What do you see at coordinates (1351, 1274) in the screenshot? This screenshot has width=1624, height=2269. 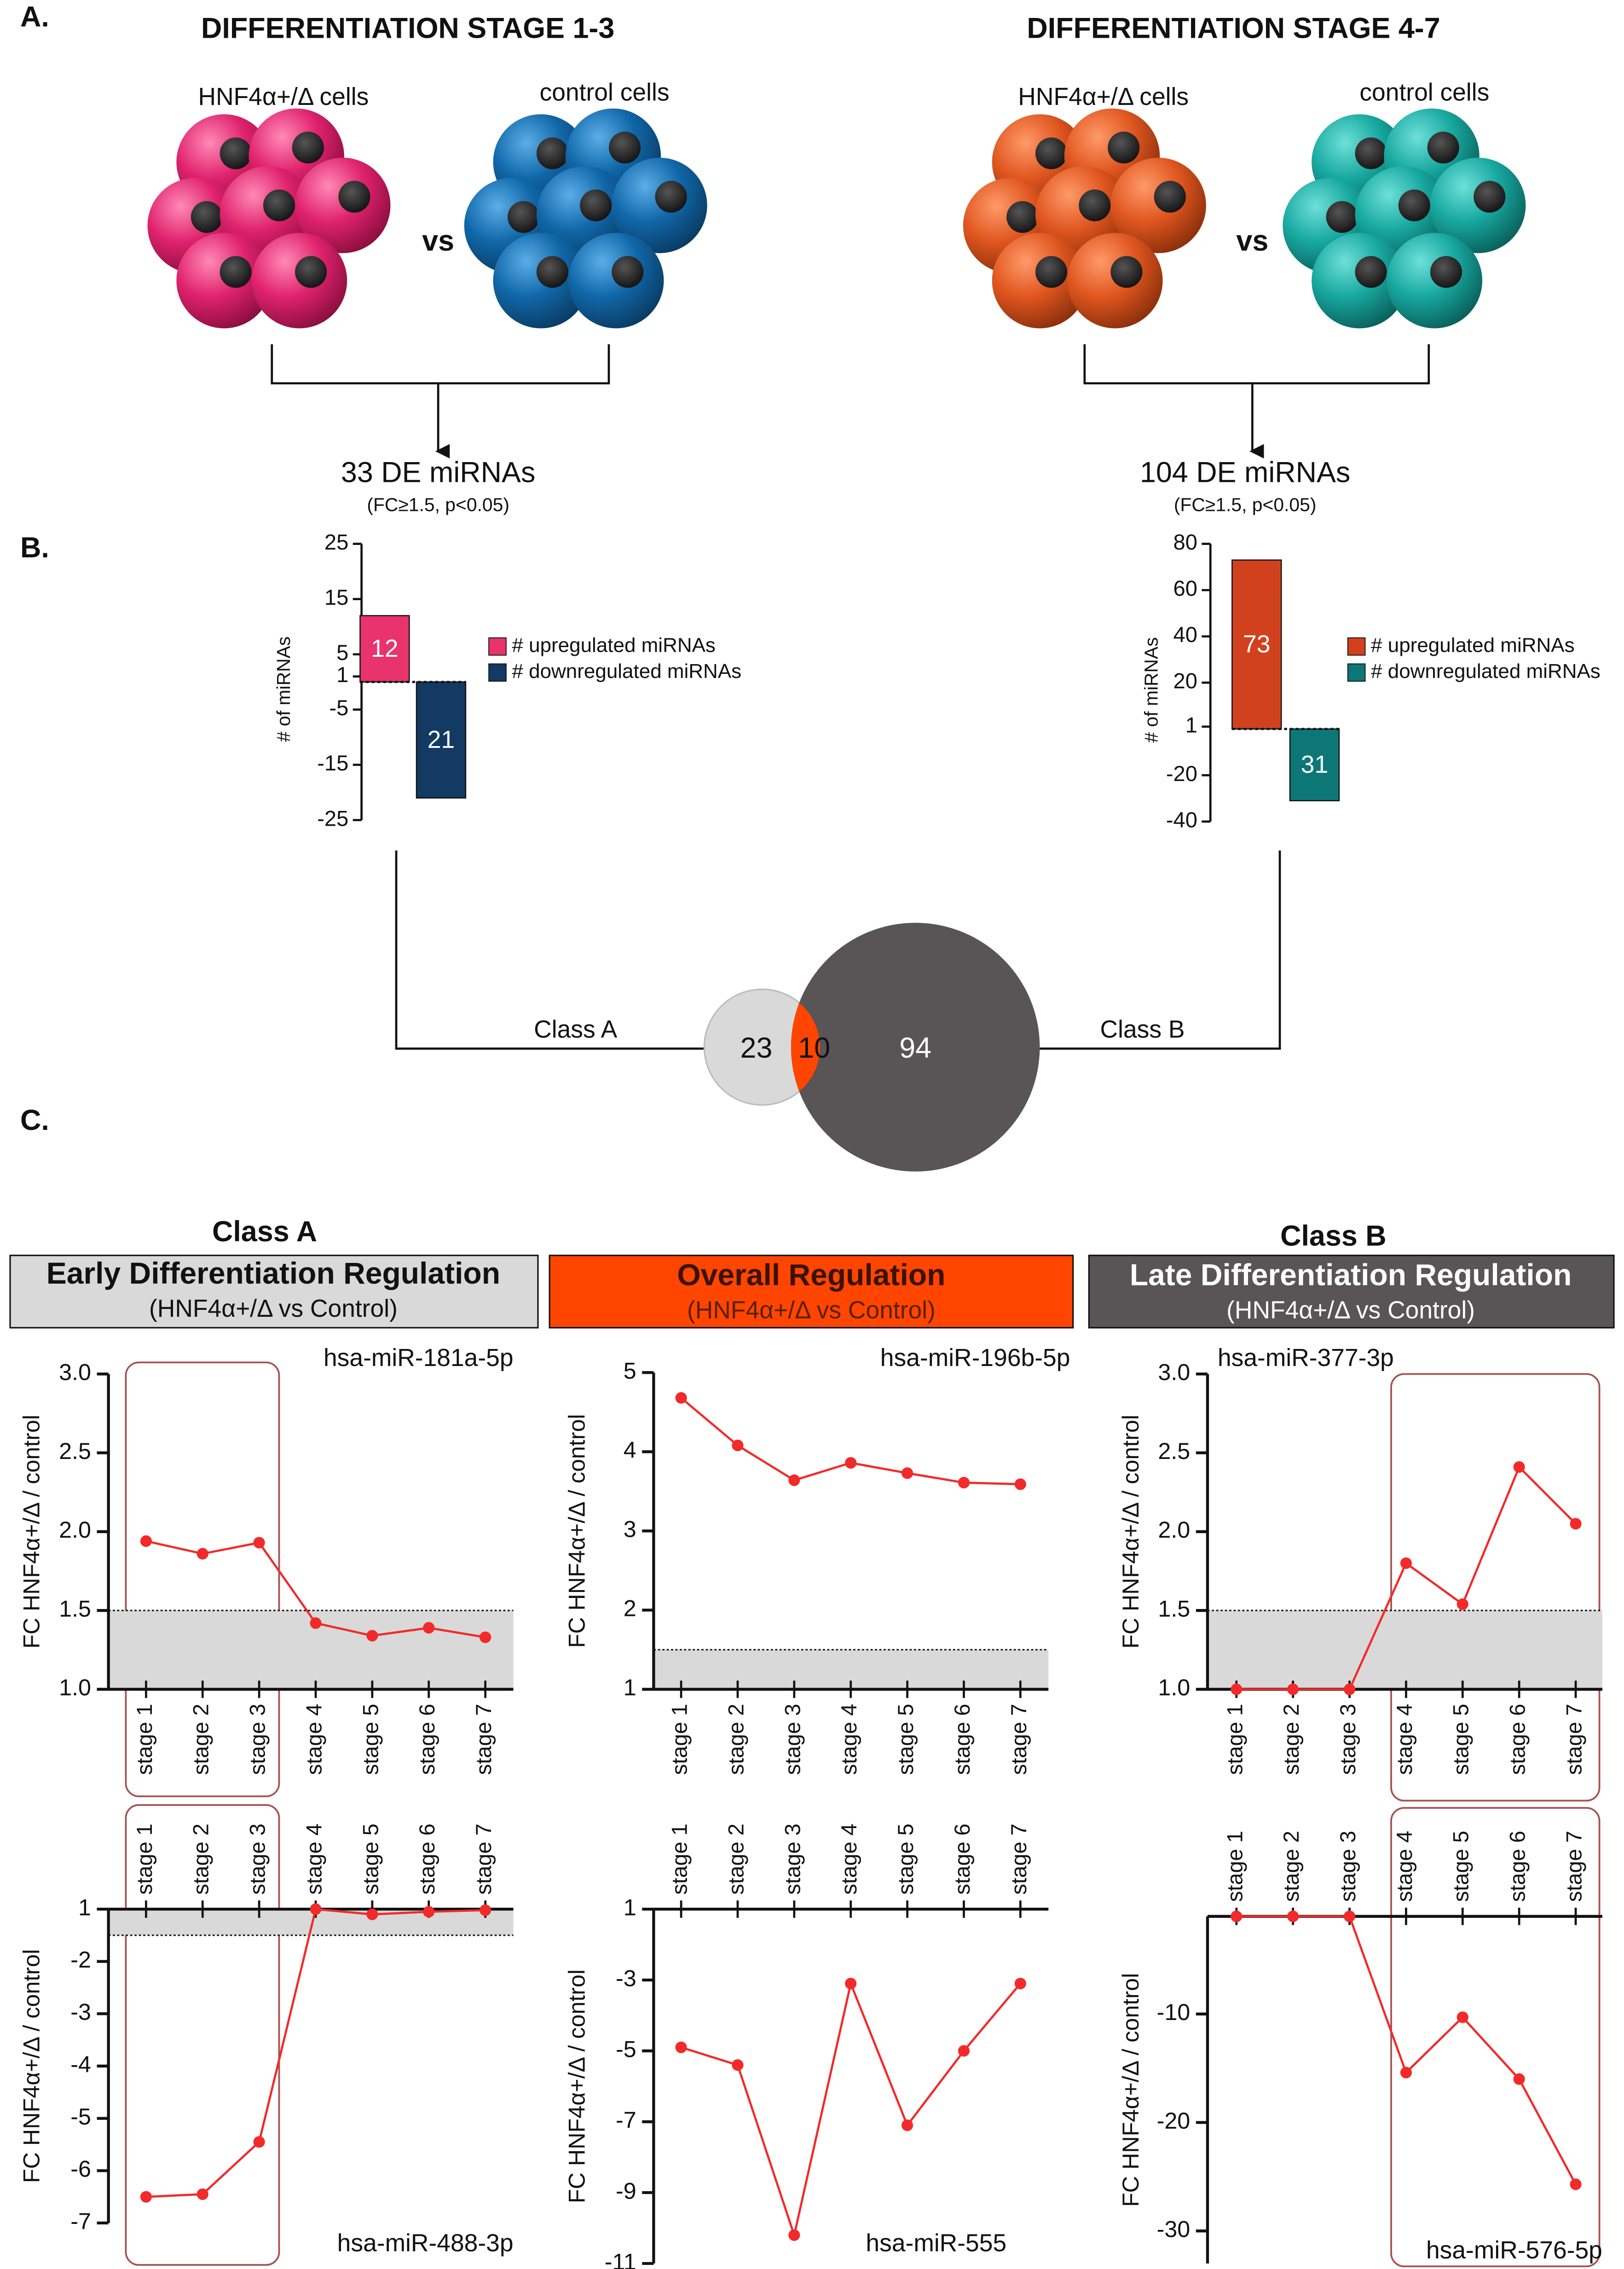 I see `class-title: Late Differentiation Regulation` at bounding box center [1351, 1274].